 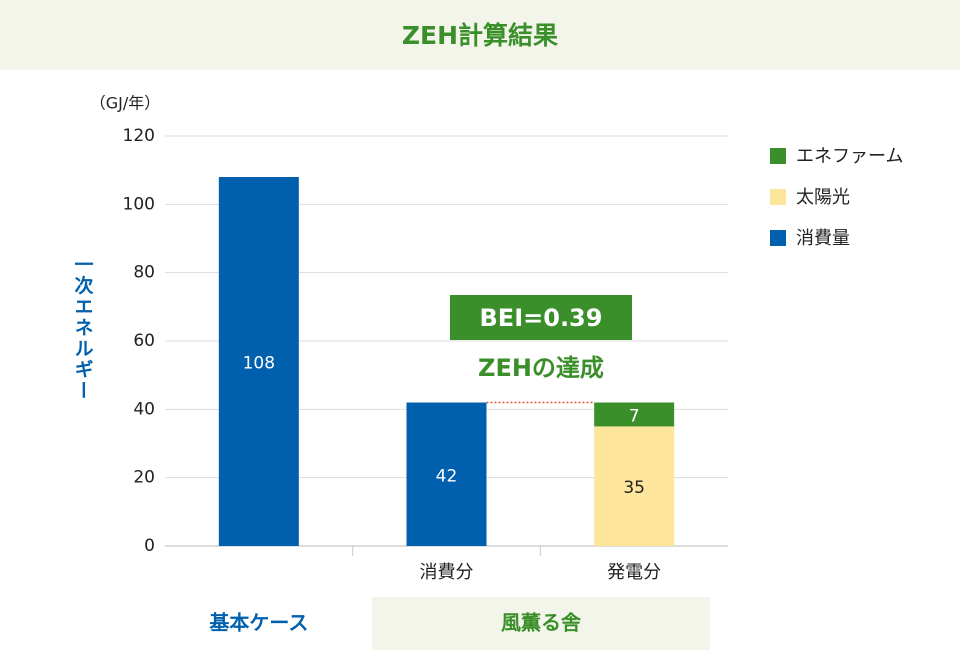 What do you see at coordinates (144, 478) in the screenshot?
I see `y-tick-label: 20` at bounding box center [144, 478].